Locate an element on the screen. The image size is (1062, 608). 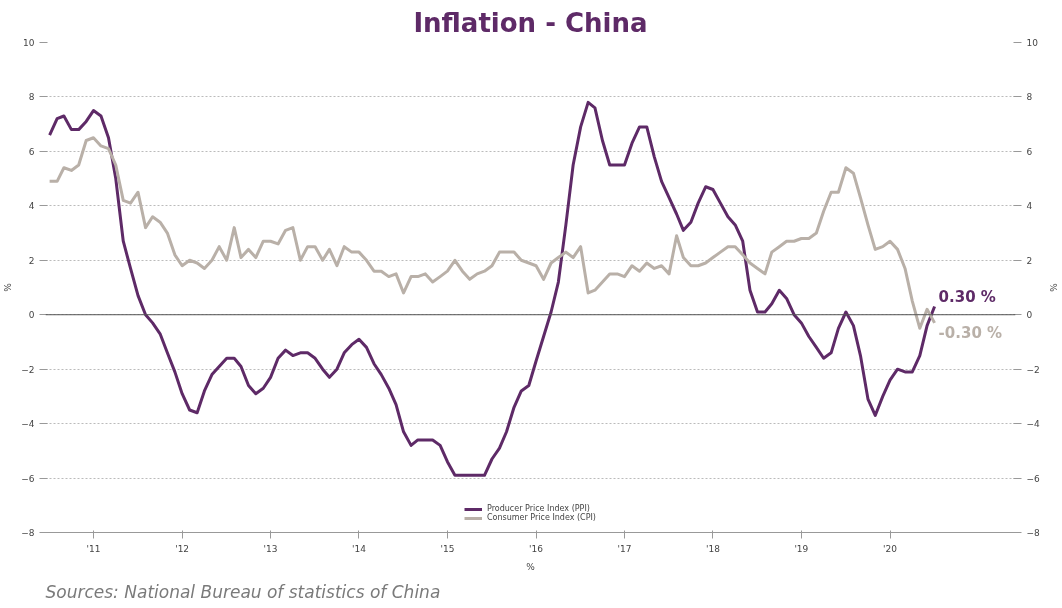
y2-tick-label: 0 is located at coordinates (1029, 315).